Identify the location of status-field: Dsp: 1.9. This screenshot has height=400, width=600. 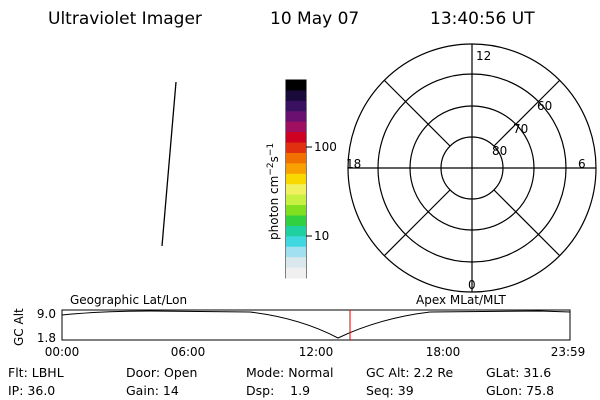
(278, 390).